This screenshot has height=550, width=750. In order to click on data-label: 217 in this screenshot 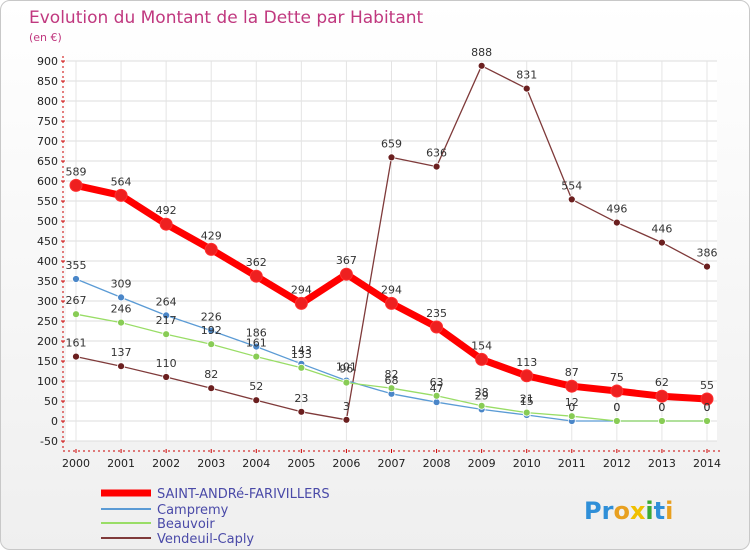, I will do `click(166, 320)`.